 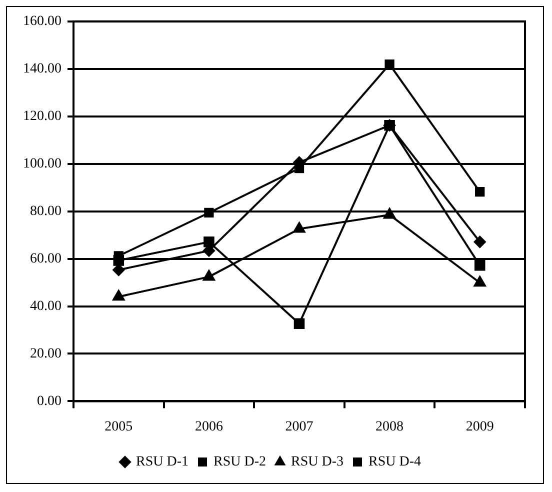 I want to click on y-tick-label: 100.00, so click(x=42, y=164).